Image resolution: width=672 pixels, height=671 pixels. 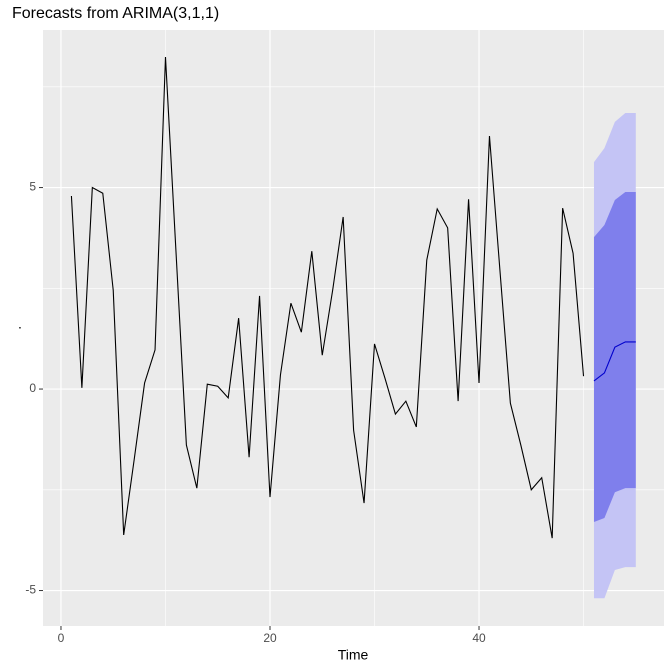 What do you see at coordinates (353, 655) in the screenshot?
I see `x-axis-label: Time` at bounding box center [353, 655].